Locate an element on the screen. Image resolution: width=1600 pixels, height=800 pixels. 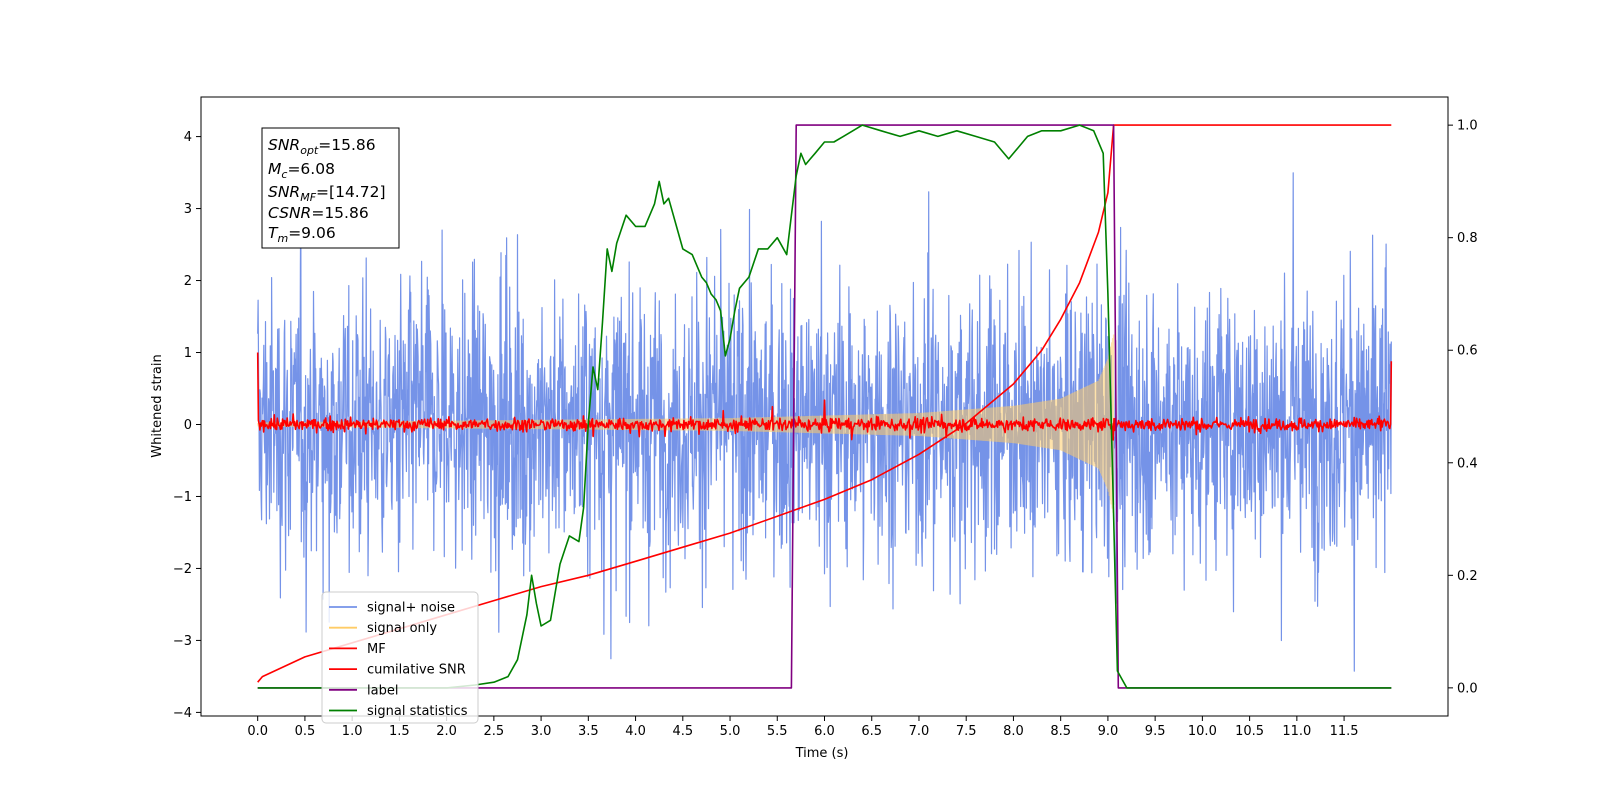
annotation-tm: Tm=9.06 is located at coordinates (302, 234).